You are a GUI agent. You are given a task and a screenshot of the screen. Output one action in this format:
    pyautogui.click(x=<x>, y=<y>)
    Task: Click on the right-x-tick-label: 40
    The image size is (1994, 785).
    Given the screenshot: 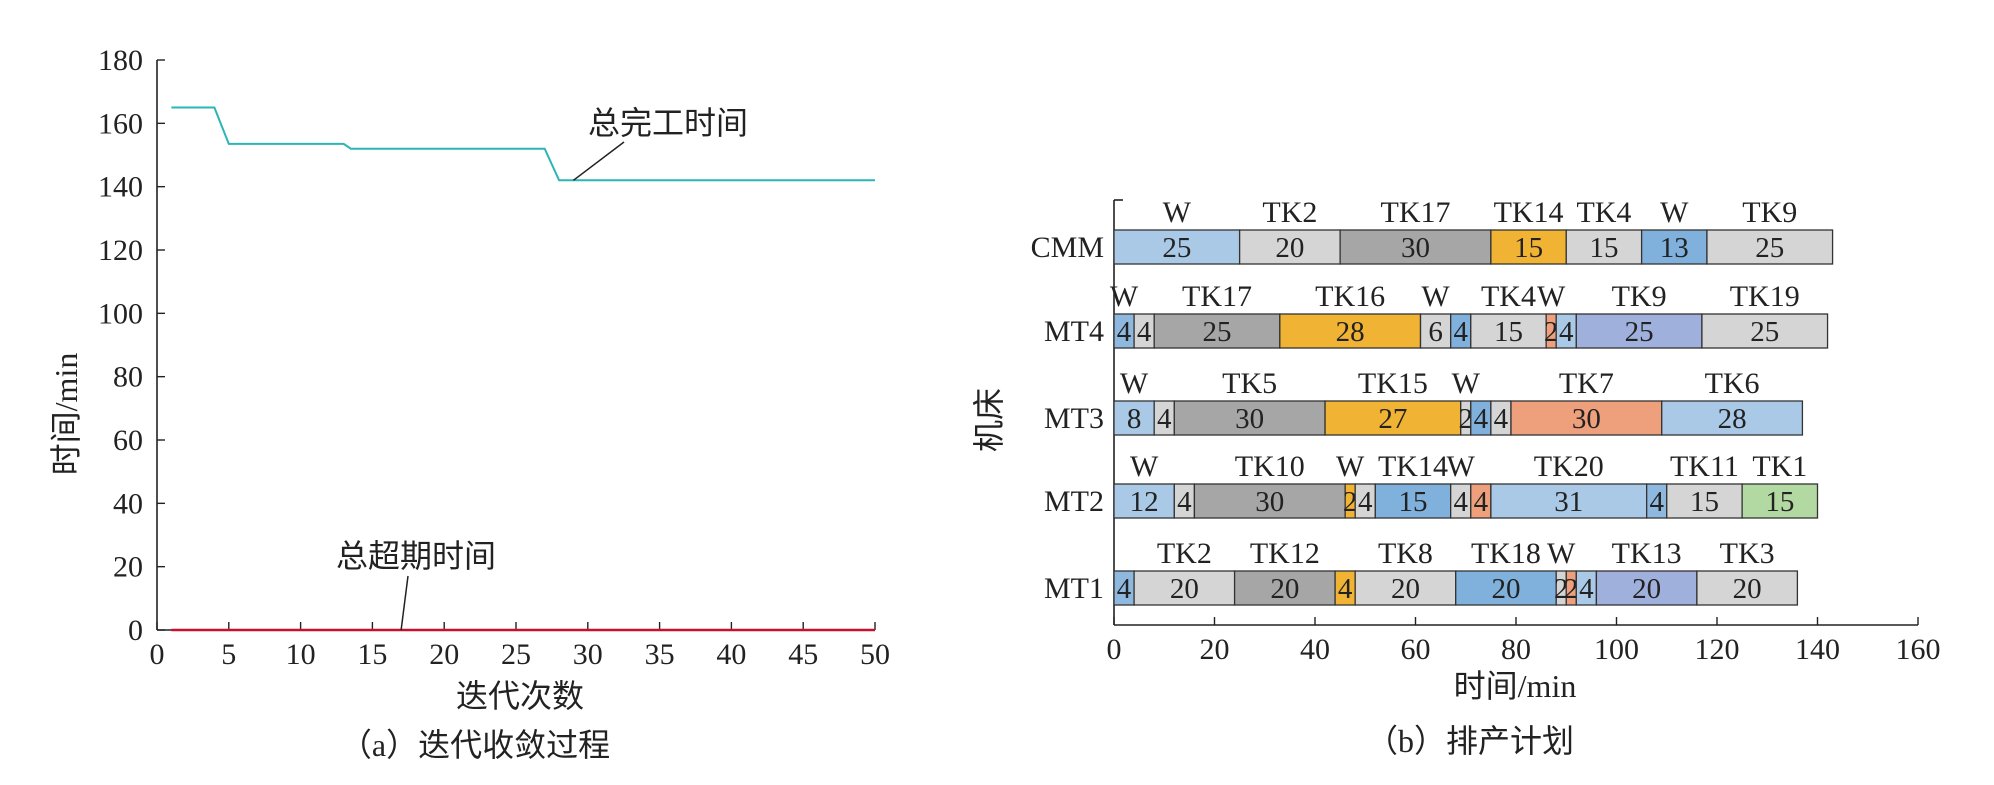 What is the action you would take?
    pyautogui.click(x=1315, y=649)
    